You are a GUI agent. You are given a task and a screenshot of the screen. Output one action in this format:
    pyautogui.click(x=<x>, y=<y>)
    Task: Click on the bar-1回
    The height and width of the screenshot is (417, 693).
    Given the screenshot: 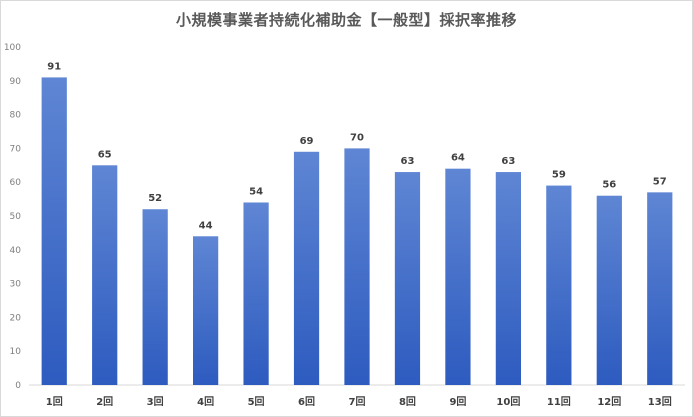 What is the action you would take?
    pyautogui.click(x=54, y=231)
    